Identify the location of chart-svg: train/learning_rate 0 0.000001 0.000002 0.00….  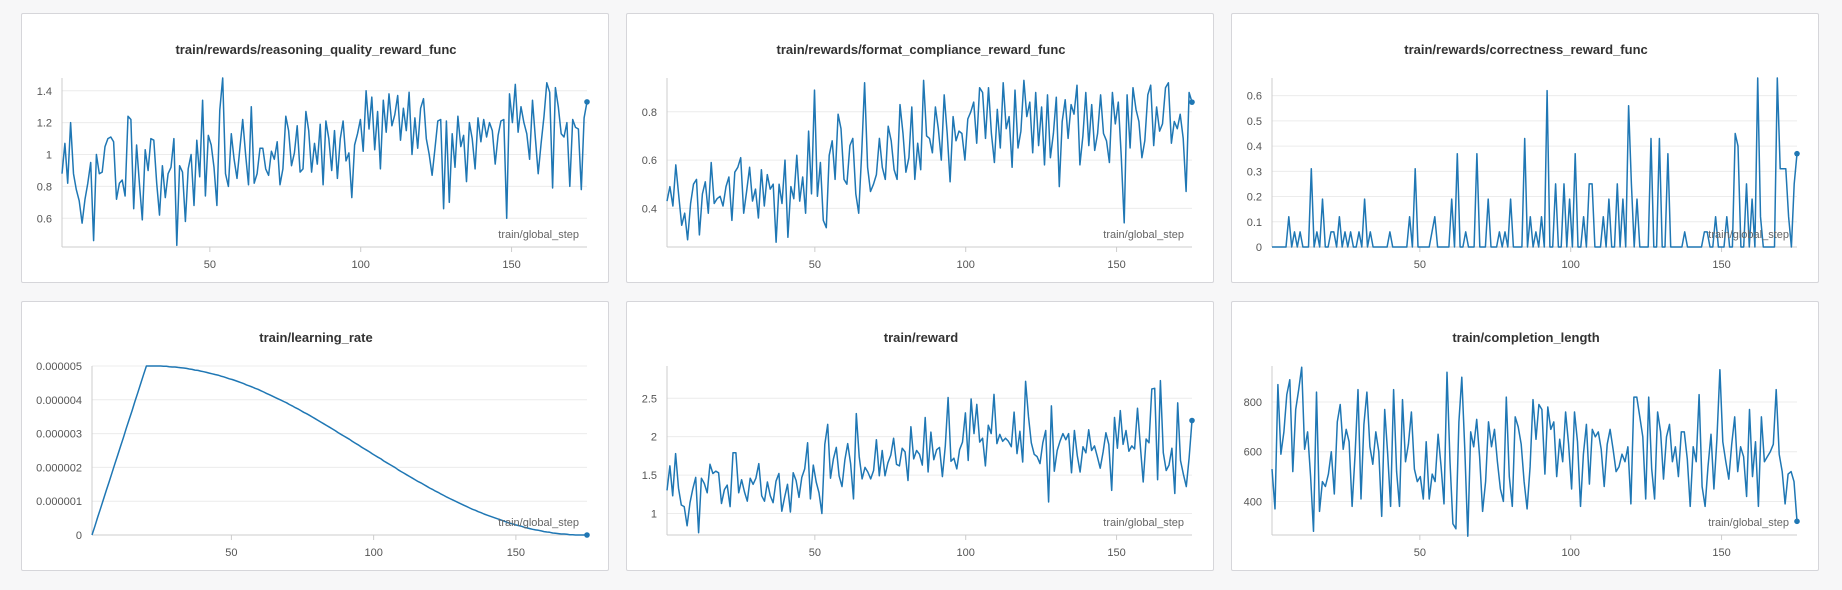
(313, 444).